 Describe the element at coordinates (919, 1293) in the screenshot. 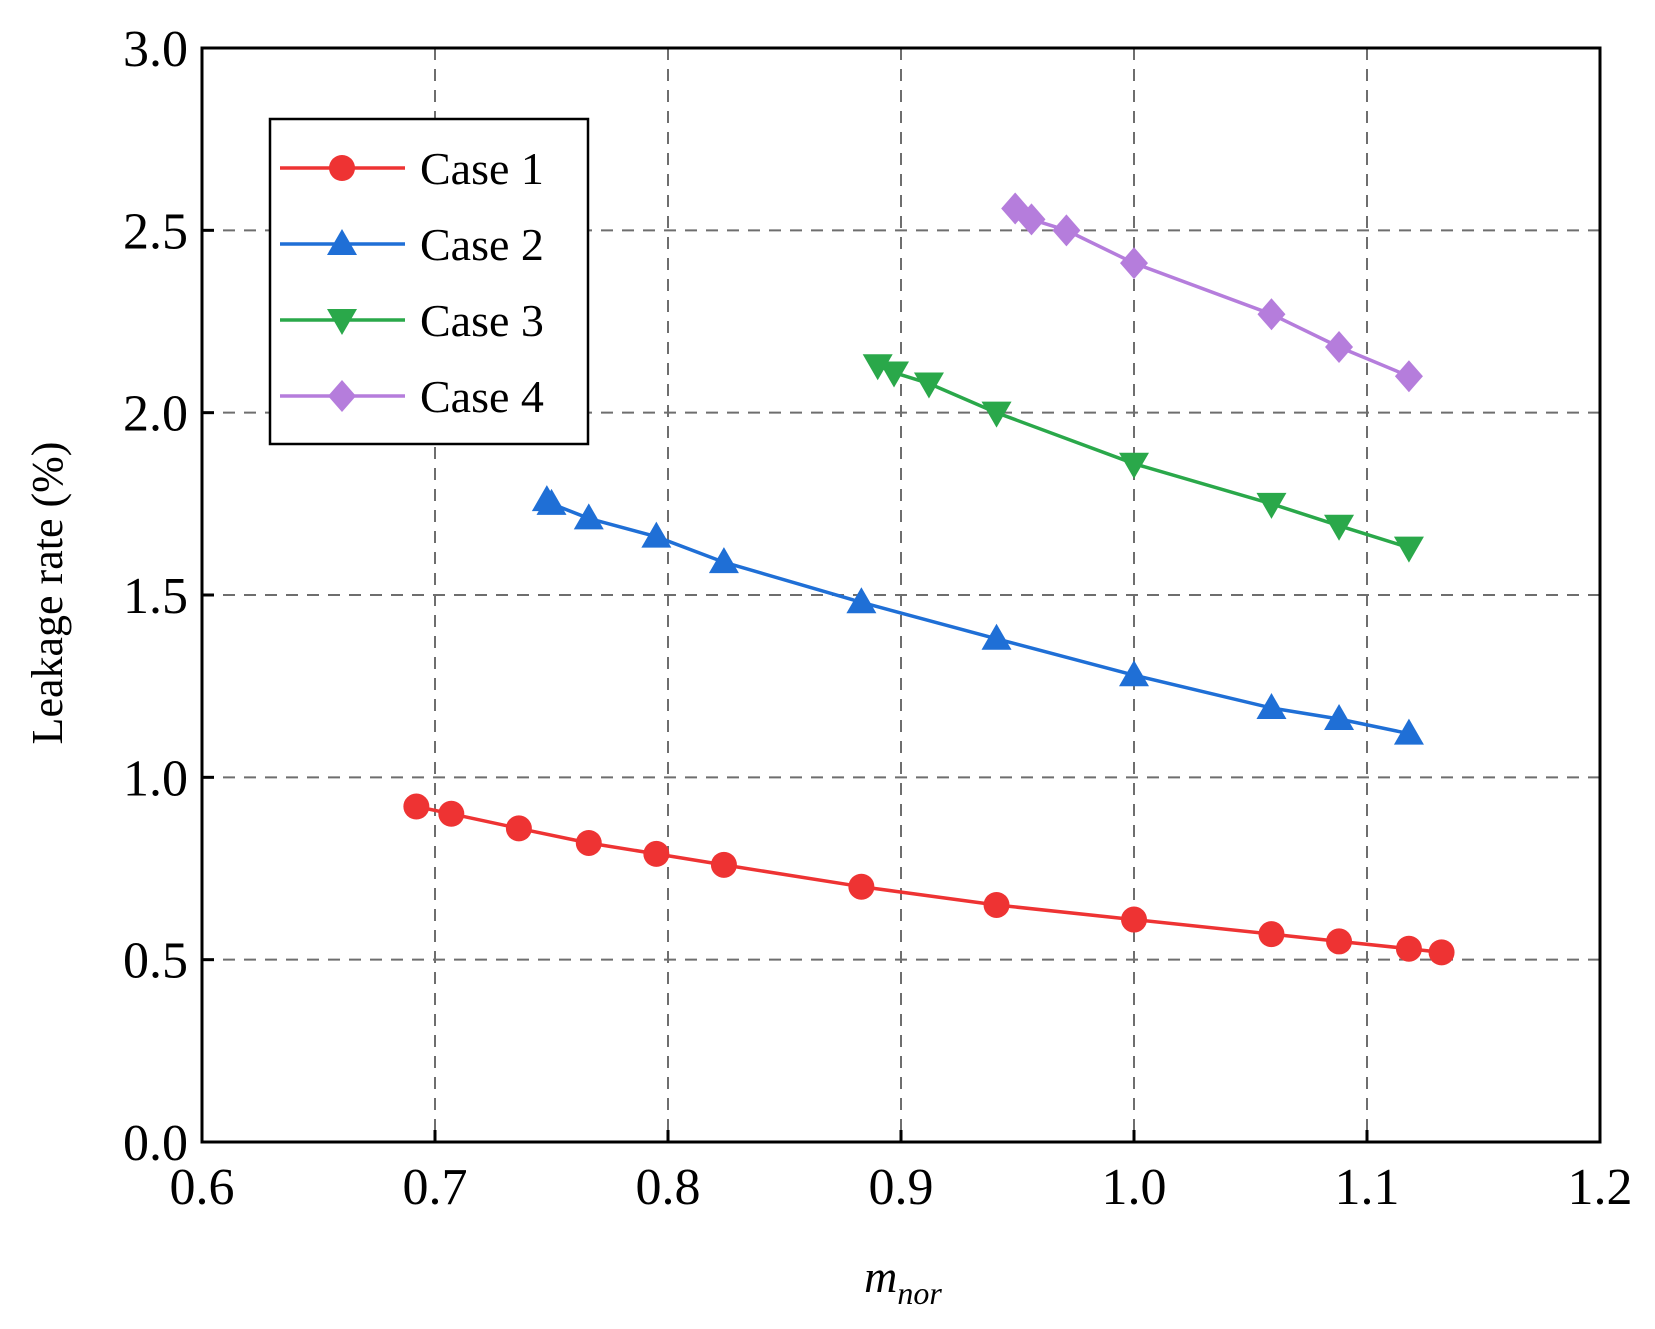

I see `x-axis-title-subscript: nor` at that location.